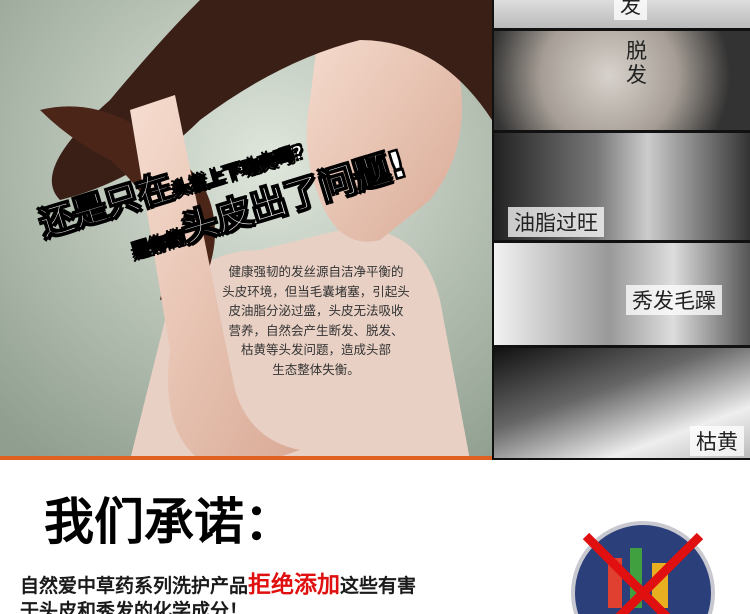 The image size is (750, 614). Describe the element at coordinates (622, 294) in the screenshot. I see `panel: 秀发毛躁` at that location.